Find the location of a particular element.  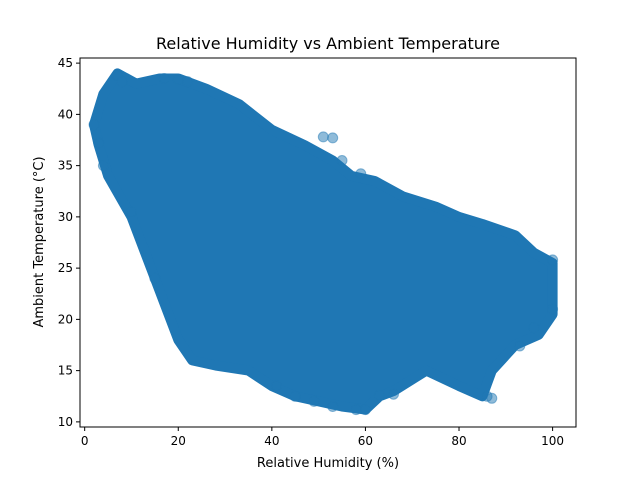

y-tick-label: 45 is located at coordinates (65, 63).